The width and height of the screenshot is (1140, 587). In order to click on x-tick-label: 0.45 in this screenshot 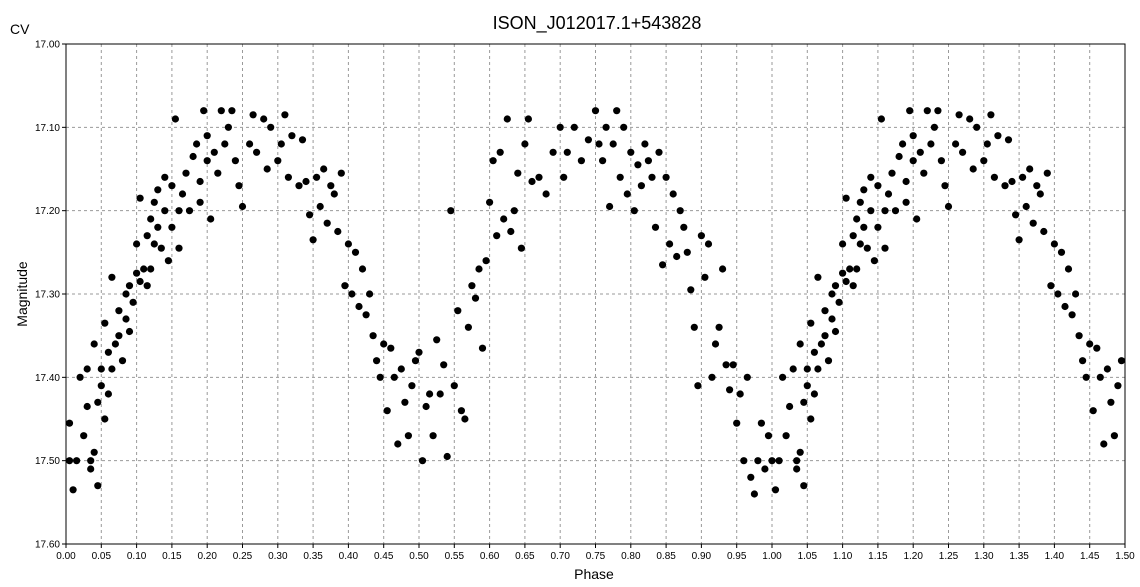, I will do `click(384, 556)`.